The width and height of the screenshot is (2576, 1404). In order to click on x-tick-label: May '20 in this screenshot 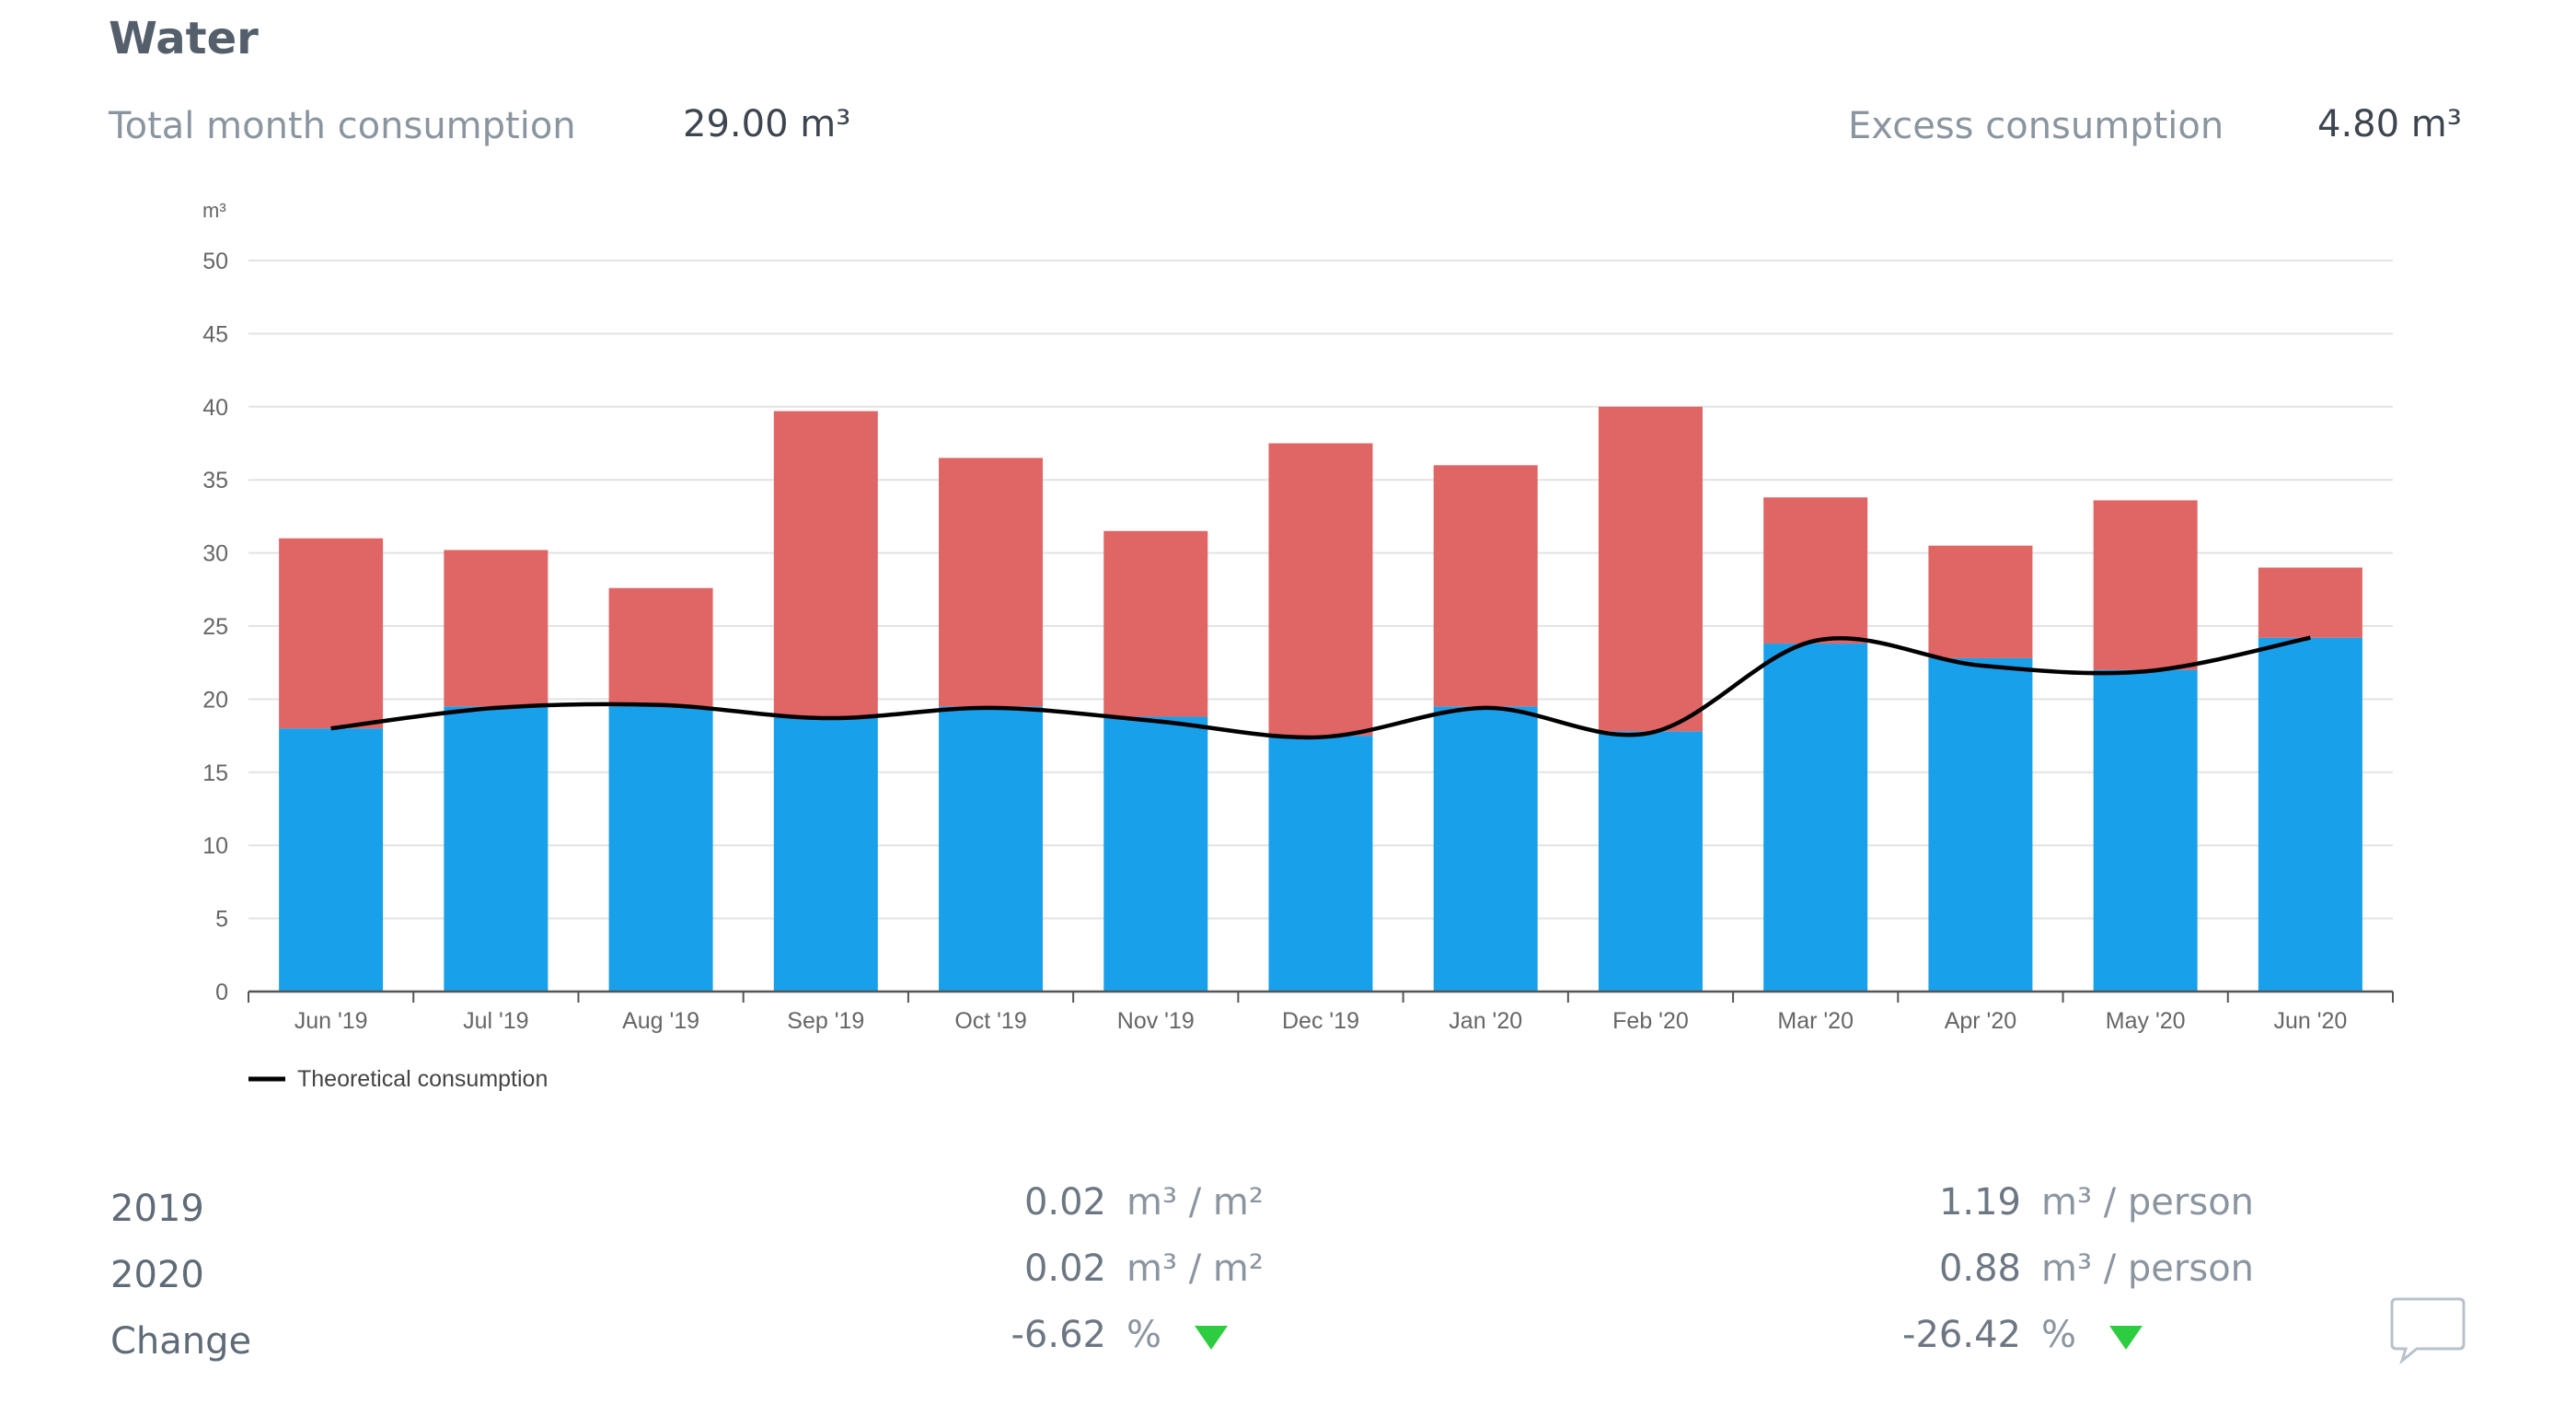, I will do `click(2146, 1021)`.